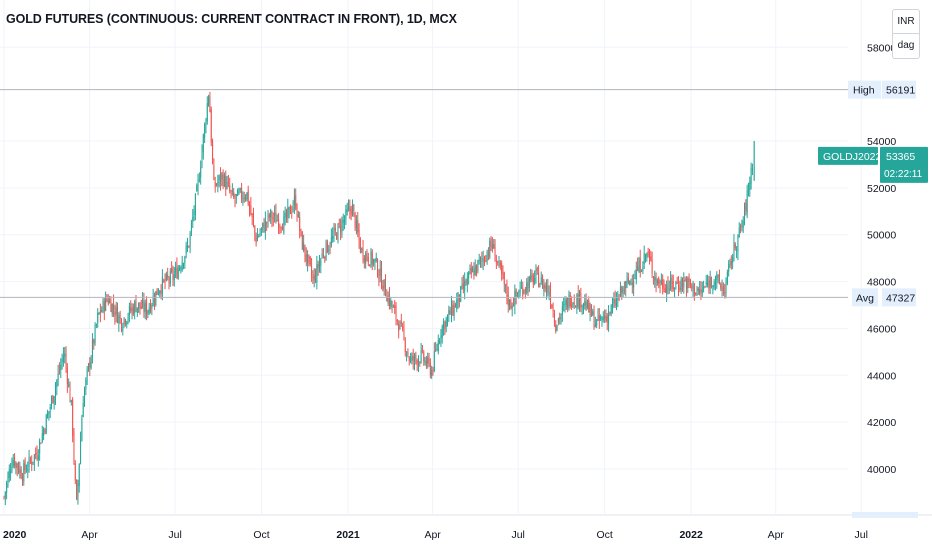 The image size is (932, 550). I want to click on currency-label: INR, so click(906, 21).